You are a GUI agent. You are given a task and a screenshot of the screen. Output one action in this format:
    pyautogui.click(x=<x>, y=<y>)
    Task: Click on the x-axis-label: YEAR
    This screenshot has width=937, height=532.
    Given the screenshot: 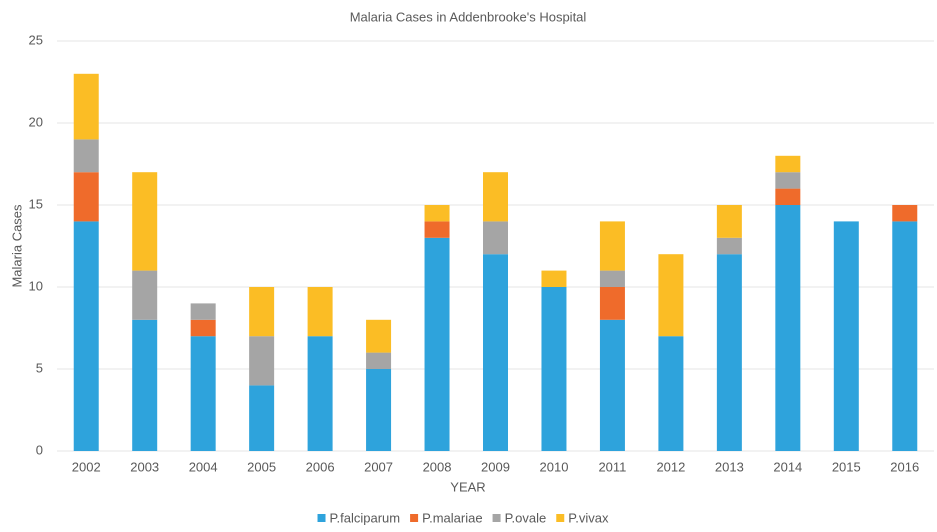 What is the action you would take?
    pyautogui.click(x=467, y=486)
    